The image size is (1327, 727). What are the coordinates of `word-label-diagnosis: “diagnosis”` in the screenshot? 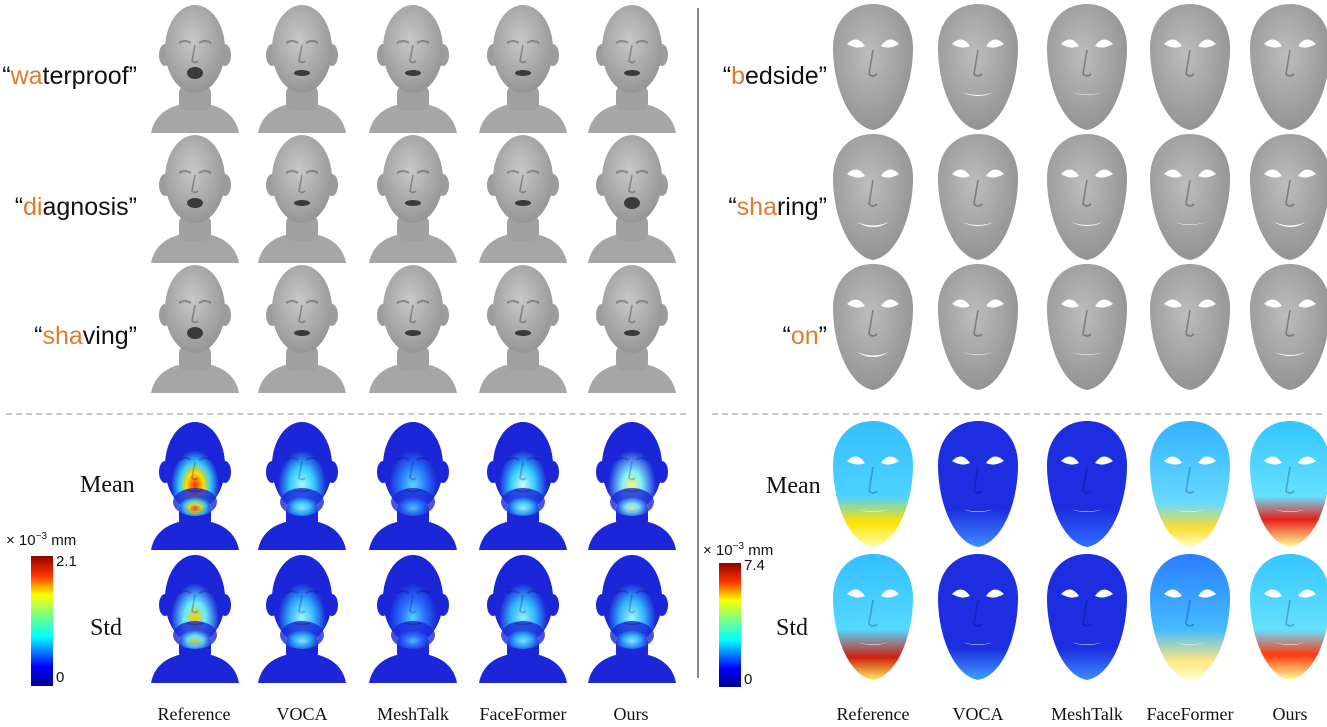 It's located at (75, 207).